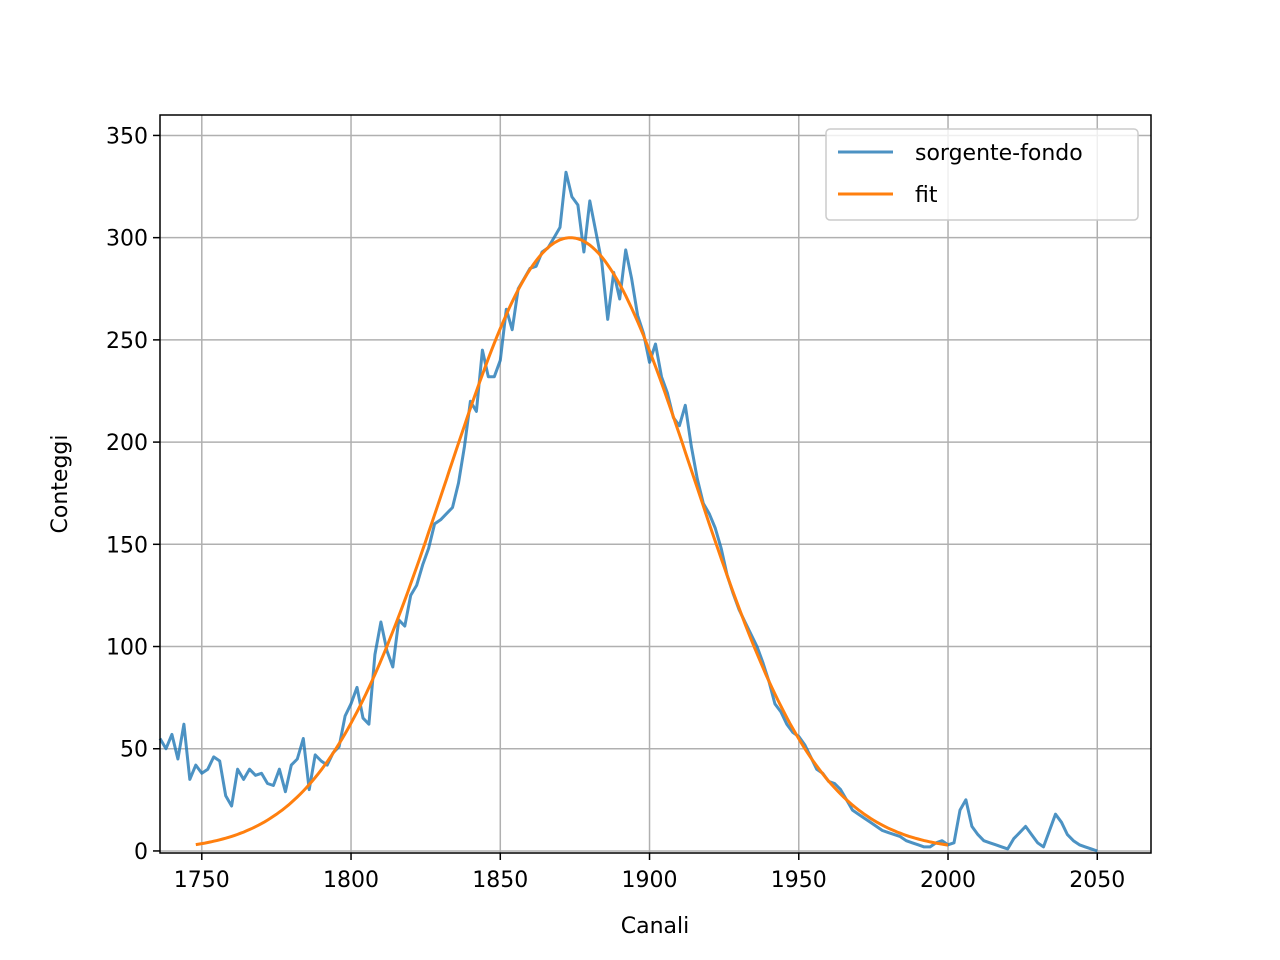 The height and width of the screenshot is (960, 1280). What do you see at coordinates (650, 880) in the screenshot?
I see `x-tick-label-1900: 1900` at bounding box center [650, 880].